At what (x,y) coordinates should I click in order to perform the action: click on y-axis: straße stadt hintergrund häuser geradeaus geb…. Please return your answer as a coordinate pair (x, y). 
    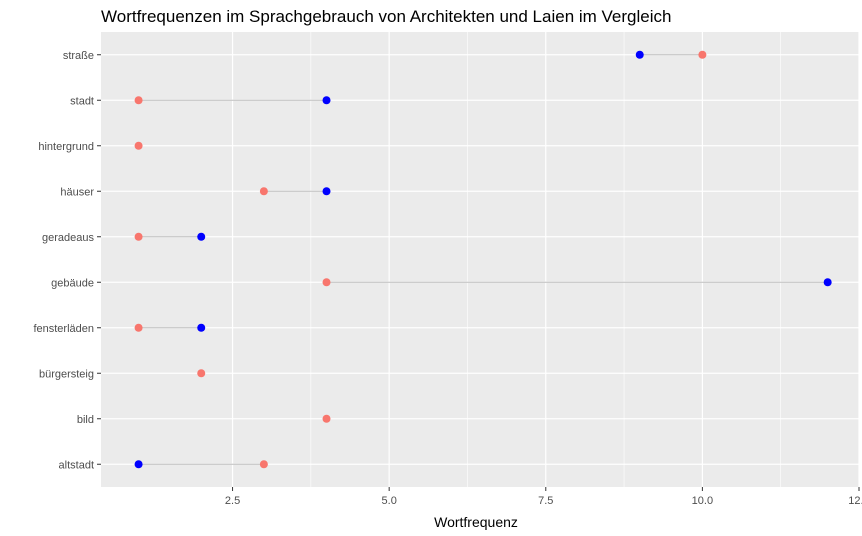
    Looking at the image, I should click on (67, 260).